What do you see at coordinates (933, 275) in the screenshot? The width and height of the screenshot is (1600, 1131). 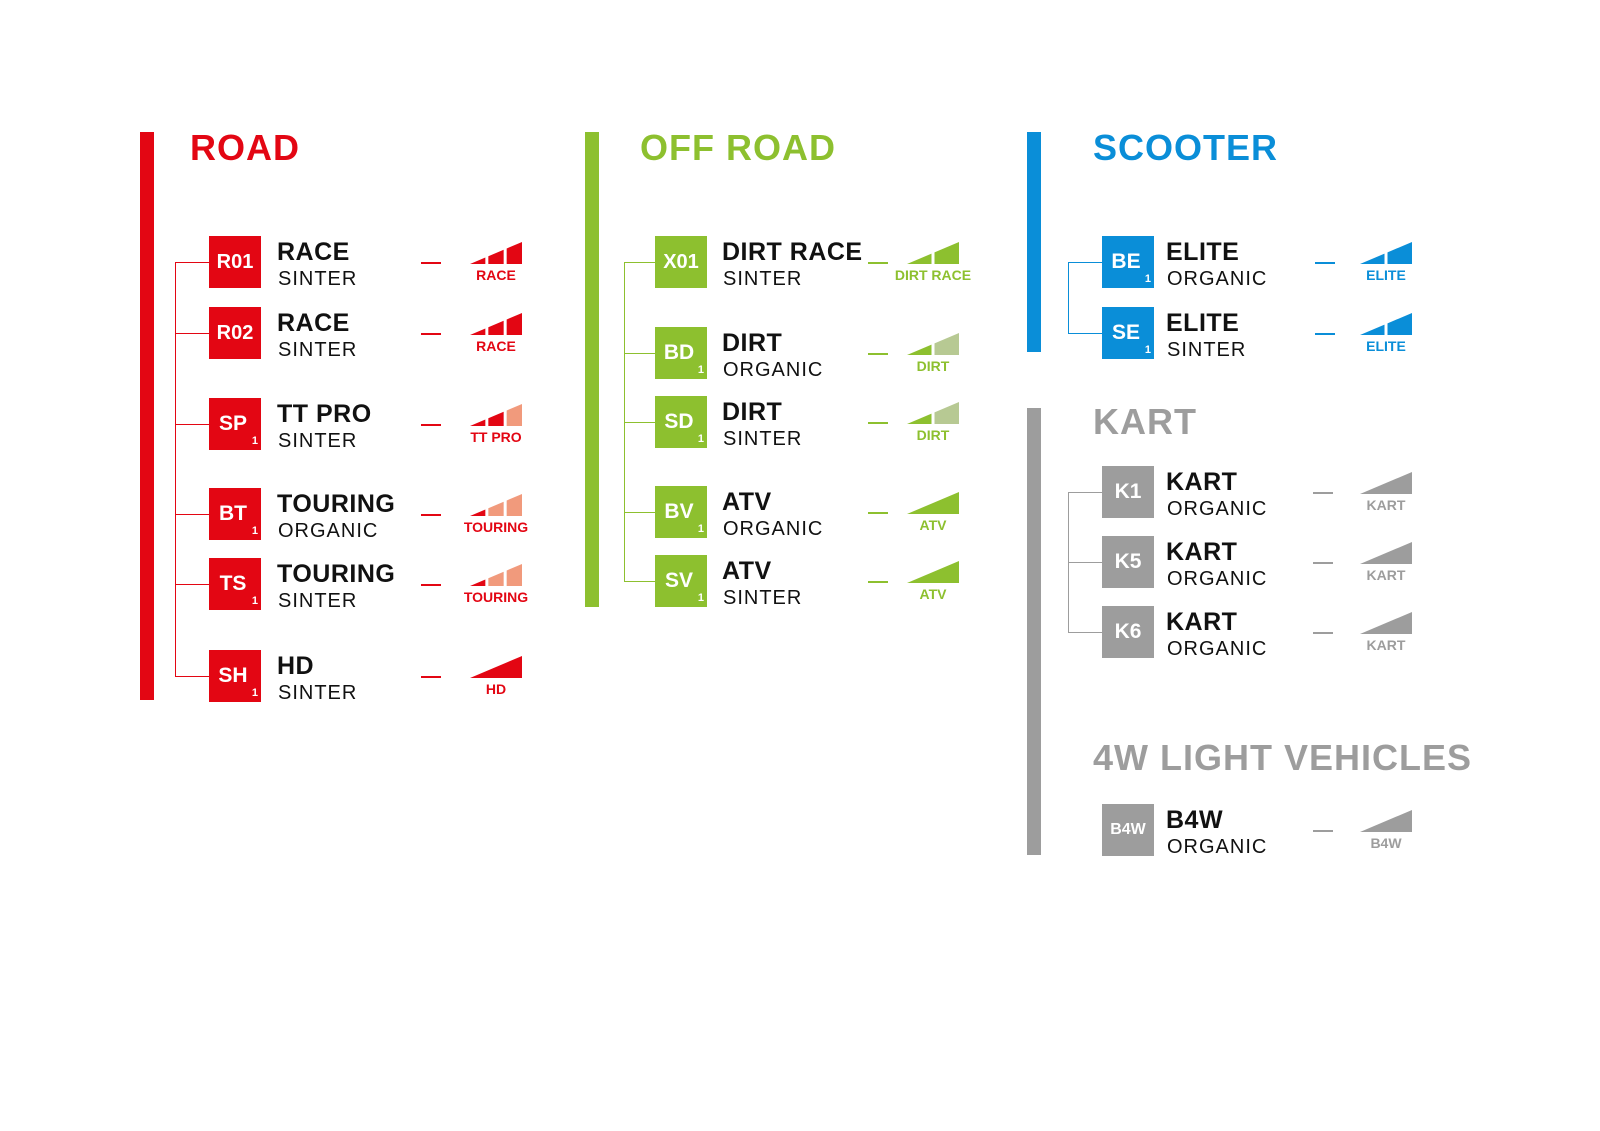 I see `ramp-label: DIRT RACE` at bounding box center [933, 275].